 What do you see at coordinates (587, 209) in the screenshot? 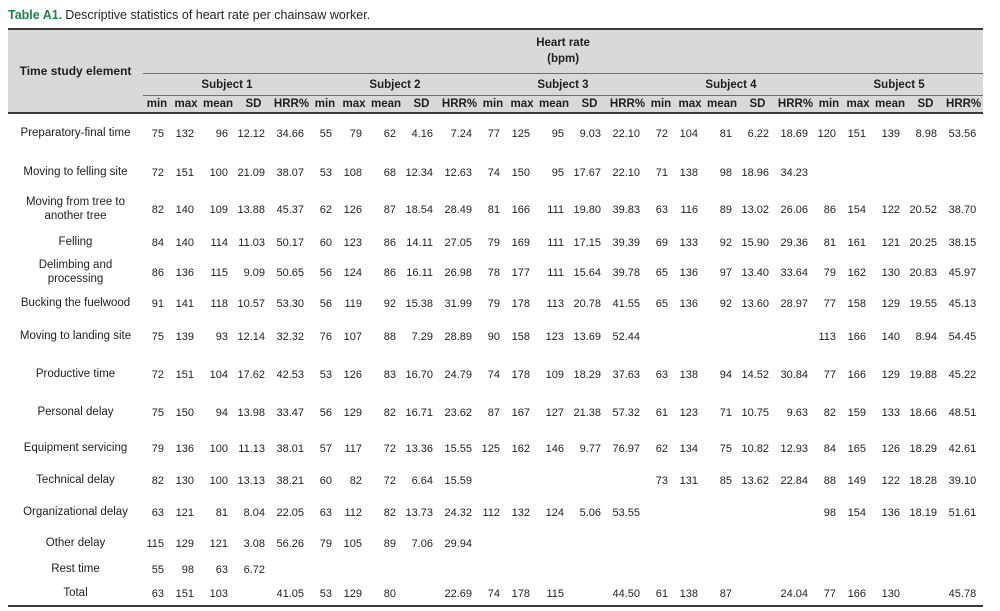
I see `value-cell: 19.80` at bounding box center [587, 209].